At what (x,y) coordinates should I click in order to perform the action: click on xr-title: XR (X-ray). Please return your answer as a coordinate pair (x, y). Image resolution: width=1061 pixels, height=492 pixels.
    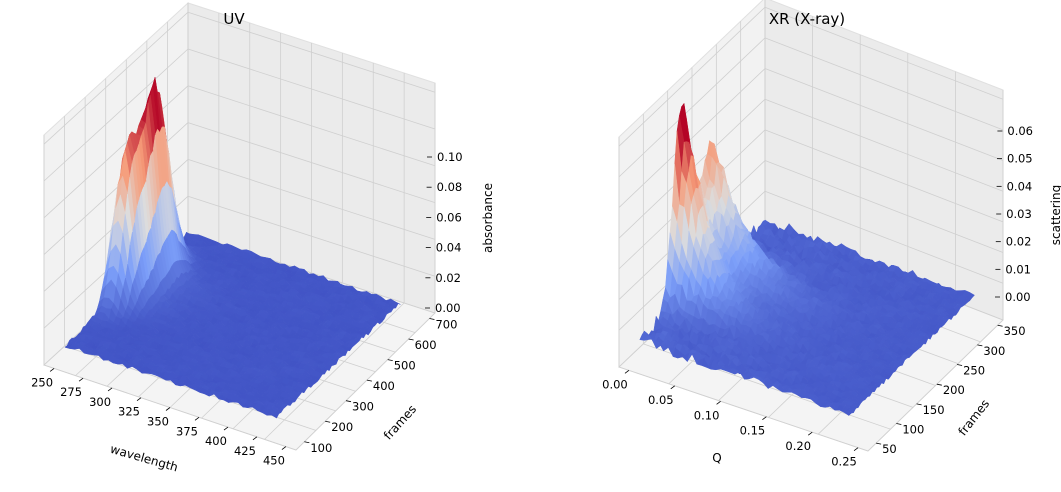
    Looking at the image, I should click on (807, 19).